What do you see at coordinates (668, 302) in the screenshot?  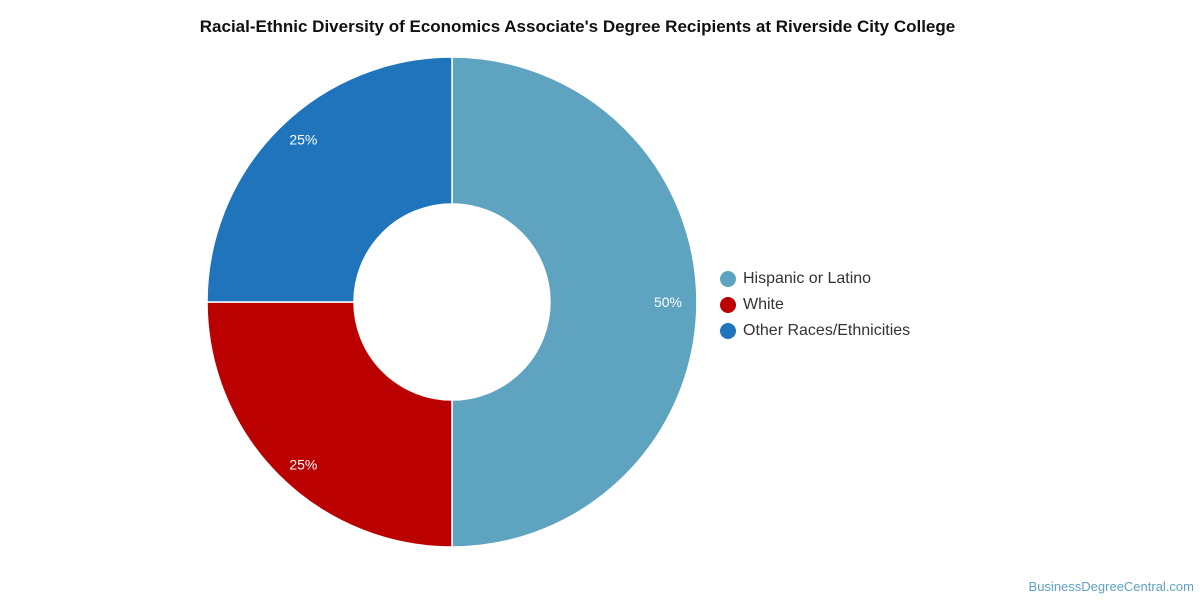 I see `slice-label-hispanic-or-latino: 50%` at bounding box center [668, 302].